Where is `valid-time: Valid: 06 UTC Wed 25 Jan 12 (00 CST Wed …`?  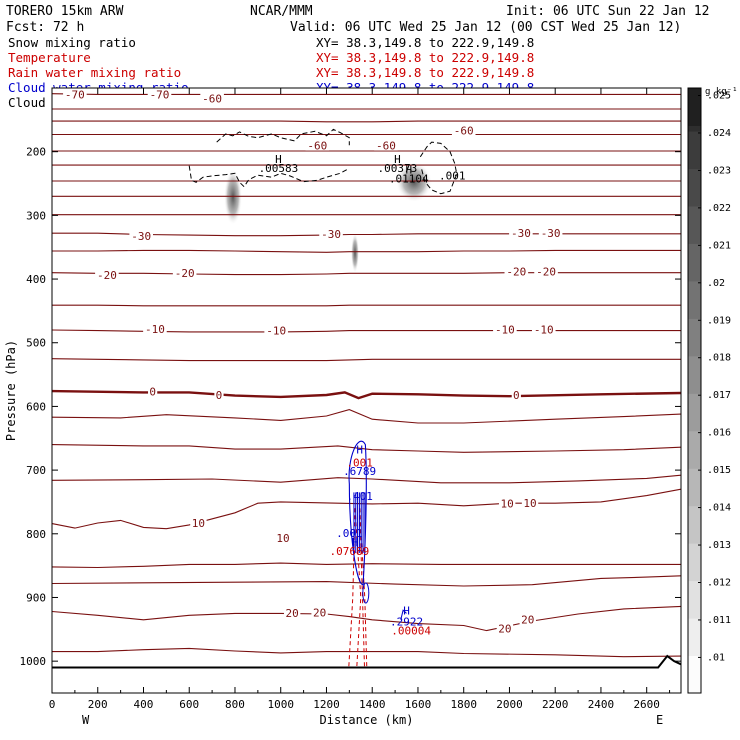
valid-time: Valid: 06 UTC Wed 25 Jan 12 (00 CST Wed … is located at coordinates (485, 27).